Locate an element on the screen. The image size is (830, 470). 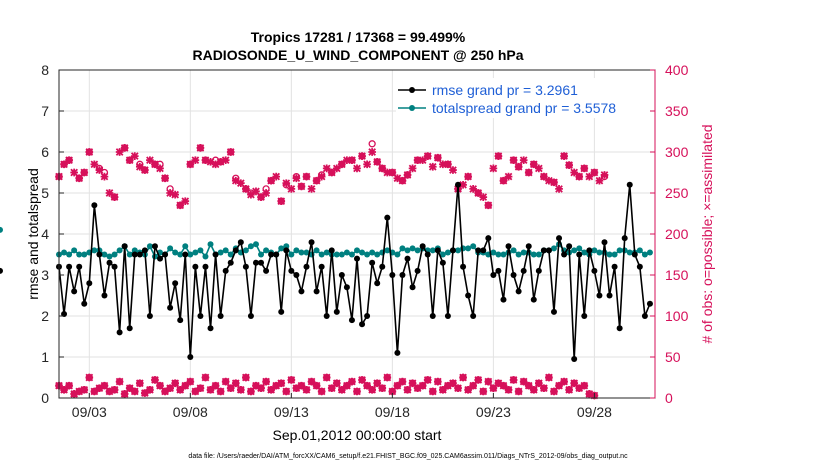
legend-box is located at coordinates (523, 98).